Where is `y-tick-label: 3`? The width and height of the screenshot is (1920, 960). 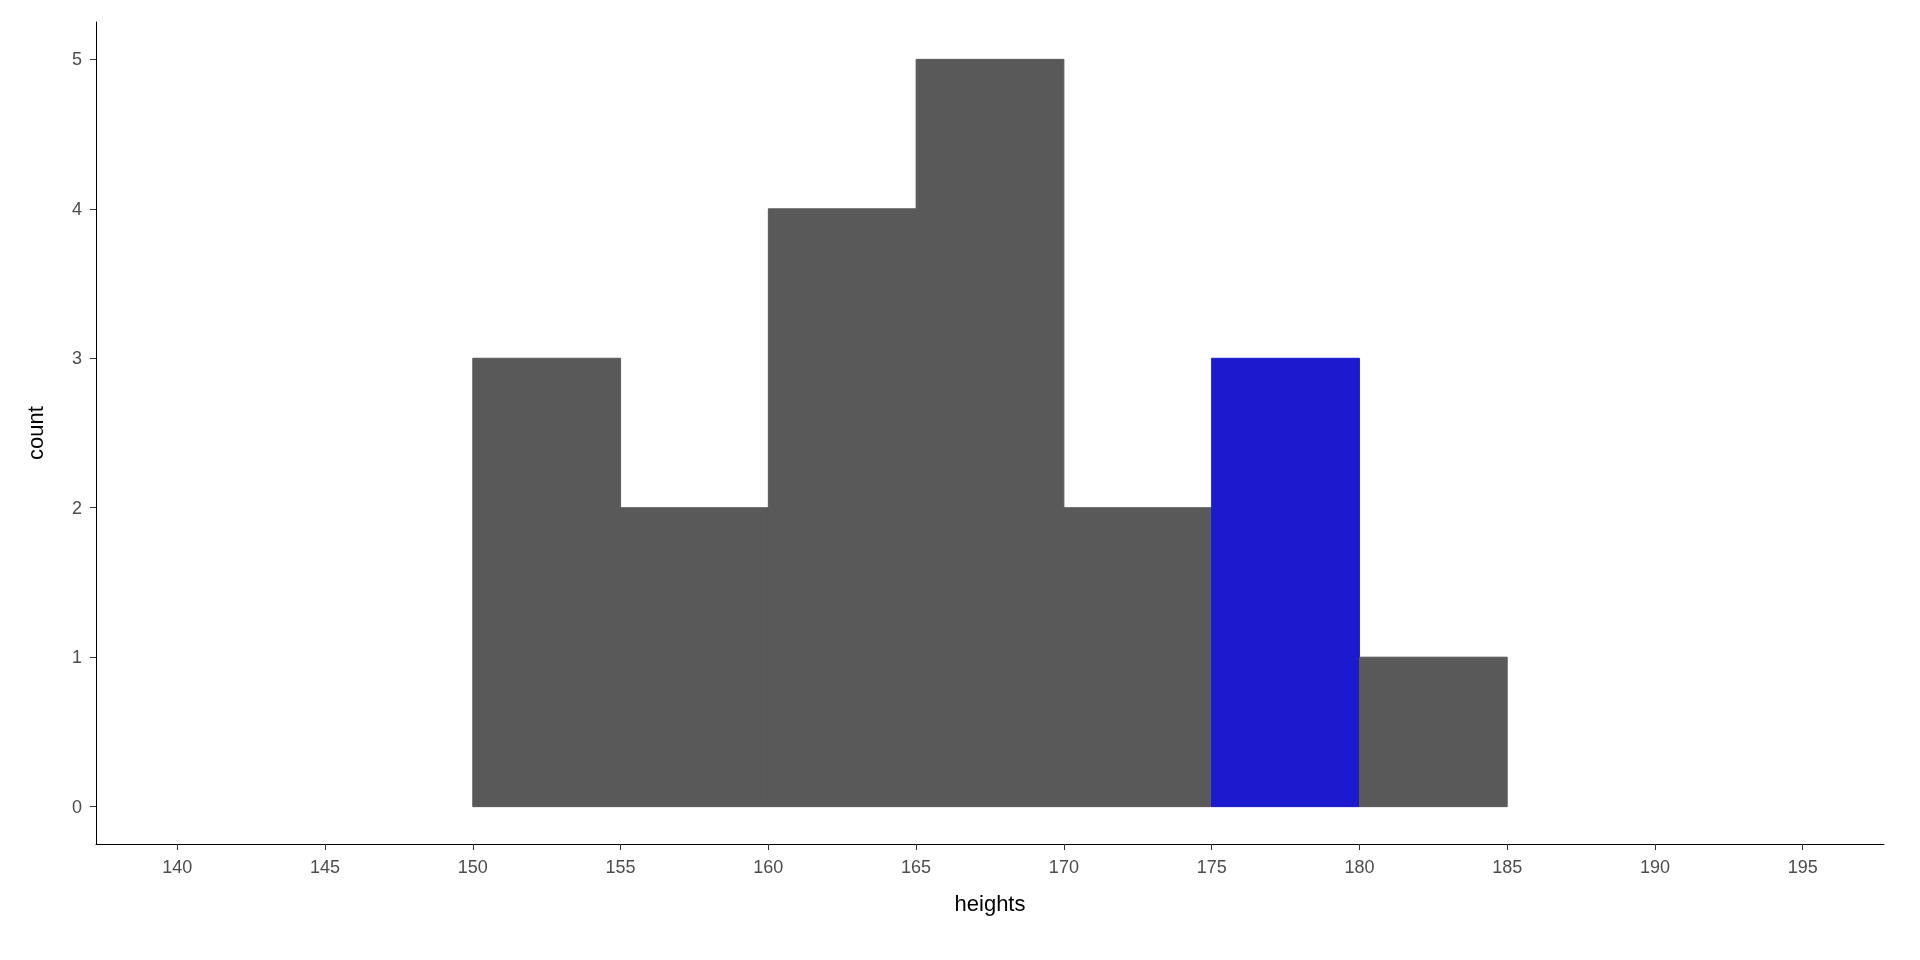 y-tick-label: 3 is located at coordinates (76, 358).